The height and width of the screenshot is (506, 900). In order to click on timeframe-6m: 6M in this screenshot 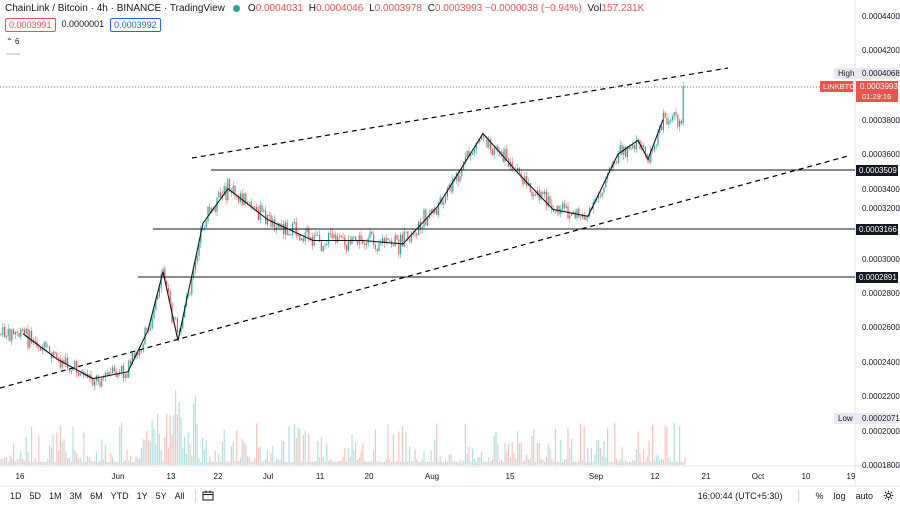, I will do `click(96, 496)`.